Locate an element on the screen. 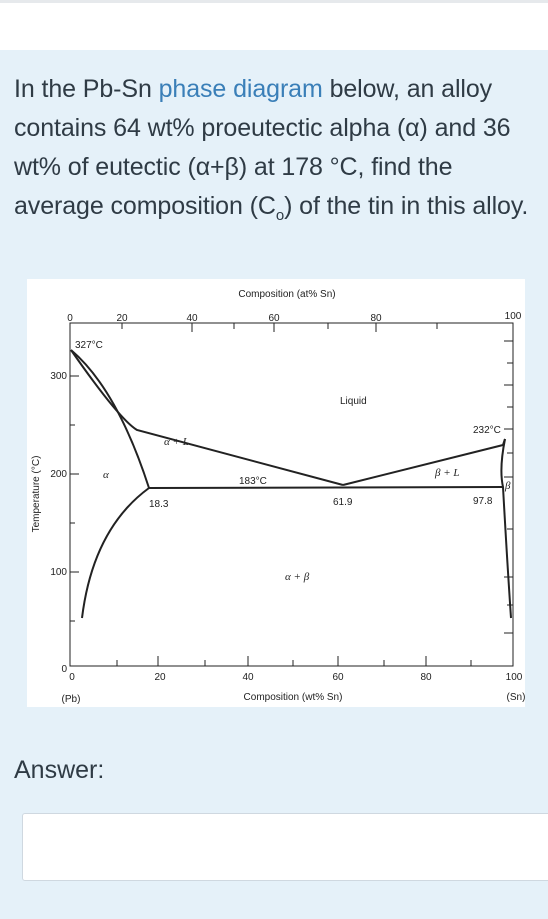 Image resolution: width=548 pixels, height=919 pixels. top-tick-100: 100 is located at coordinates (513, 316).